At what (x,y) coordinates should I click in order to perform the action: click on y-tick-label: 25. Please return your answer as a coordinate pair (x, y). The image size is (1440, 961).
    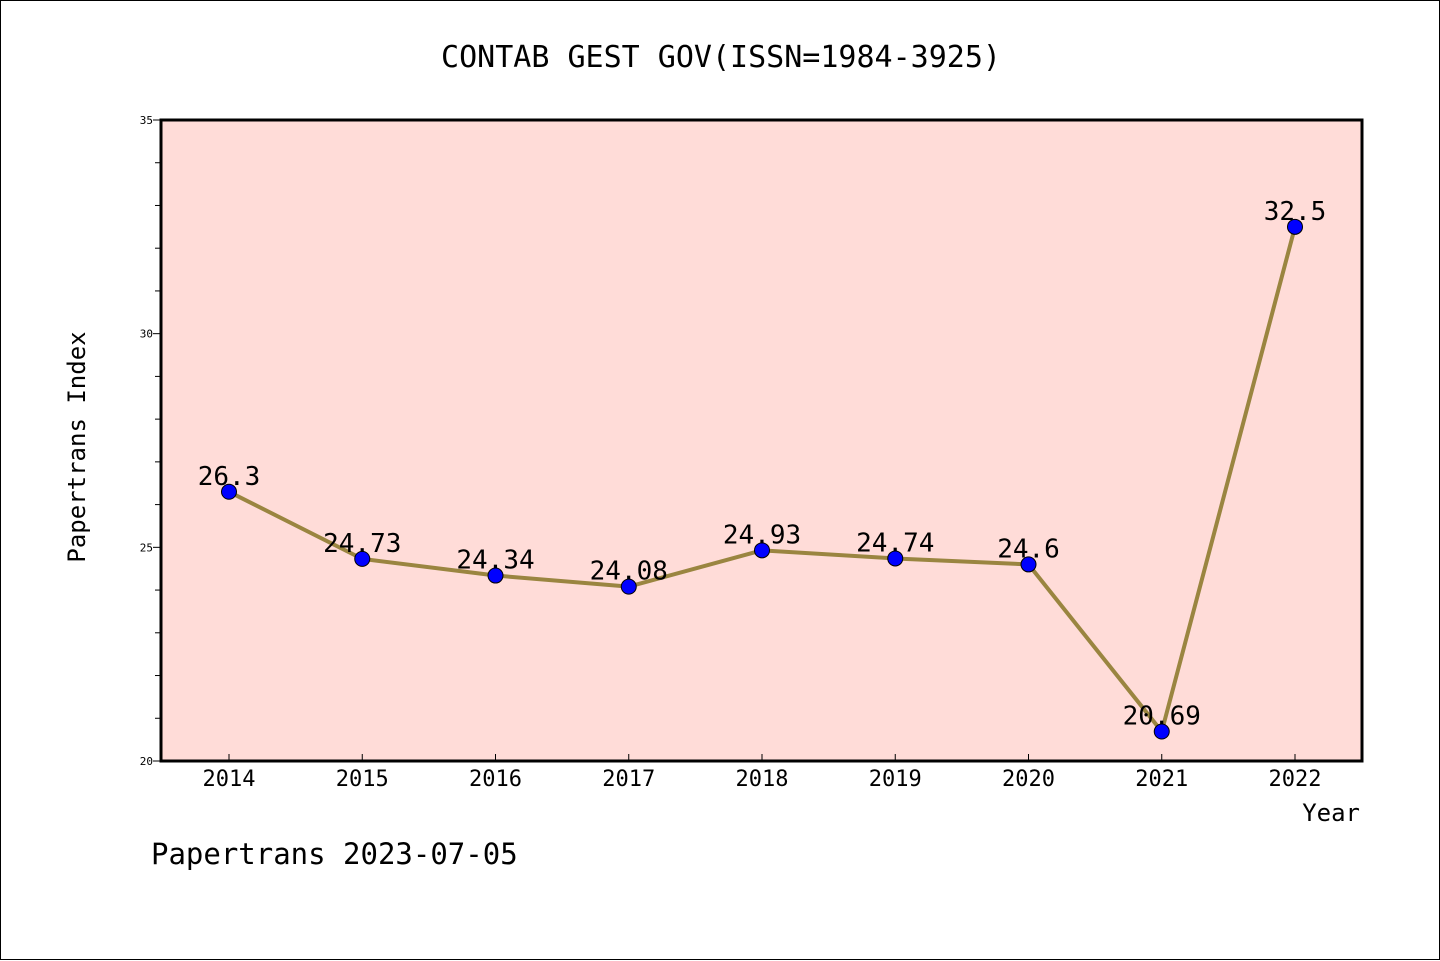
    Looking at the image, I should click on (146, 547).